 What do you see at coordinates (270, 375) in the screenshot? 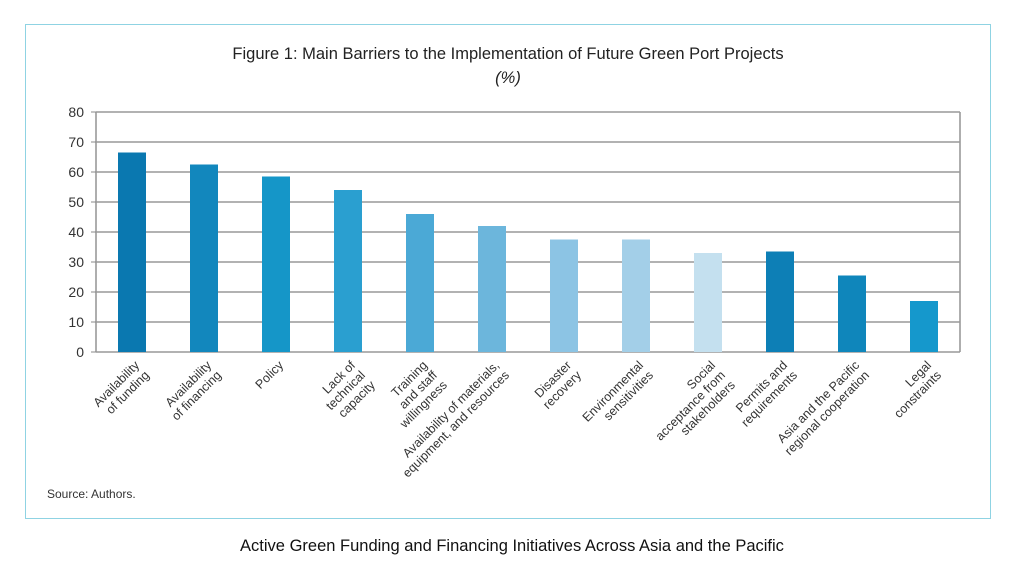
I see `x-category-label: Policy` at bounding box center [270, 375].